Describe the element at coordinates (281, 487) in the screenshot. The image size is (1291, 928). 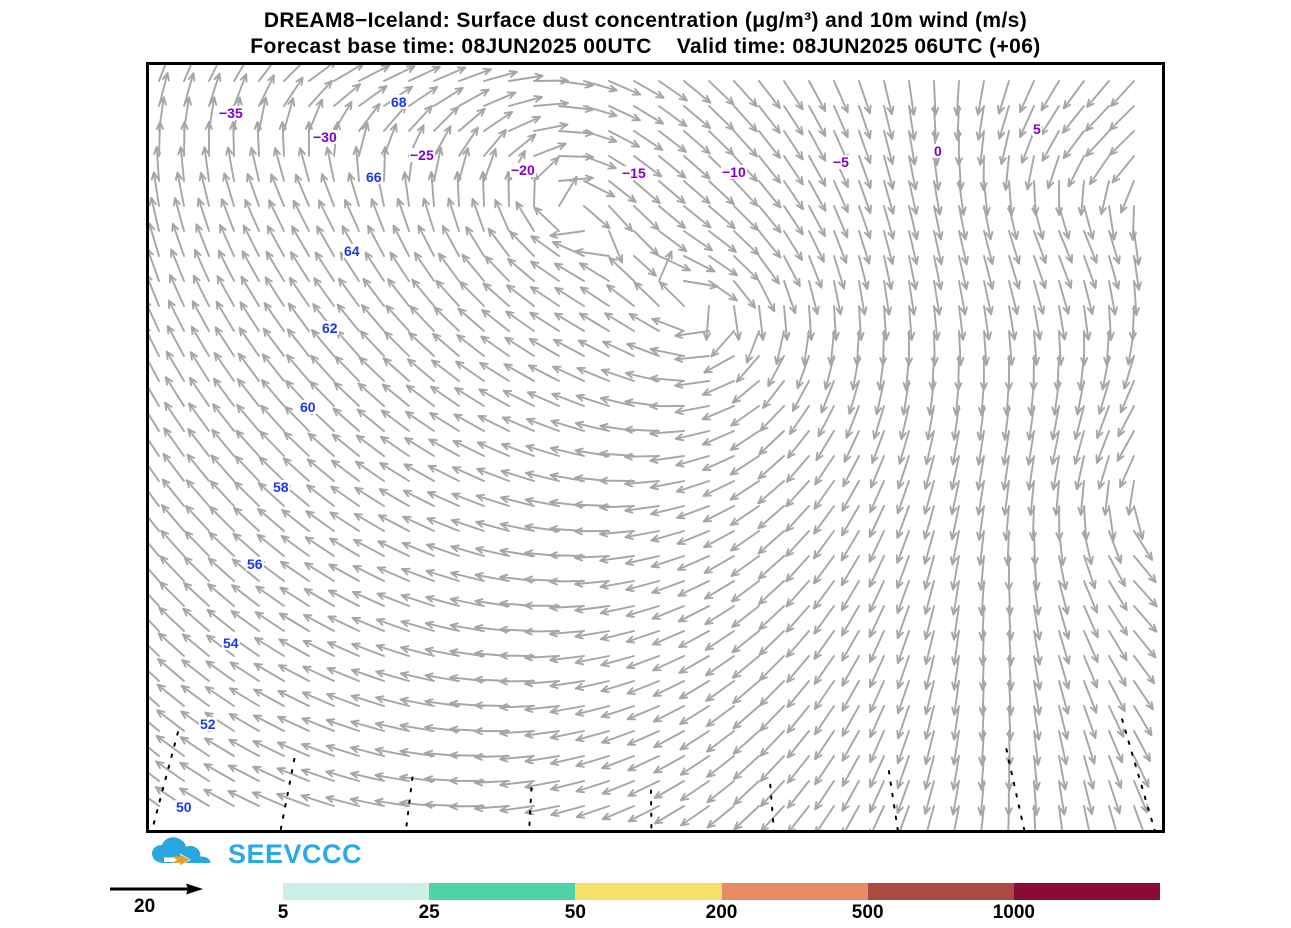
I see `latitude-label-58: 58` at that location.